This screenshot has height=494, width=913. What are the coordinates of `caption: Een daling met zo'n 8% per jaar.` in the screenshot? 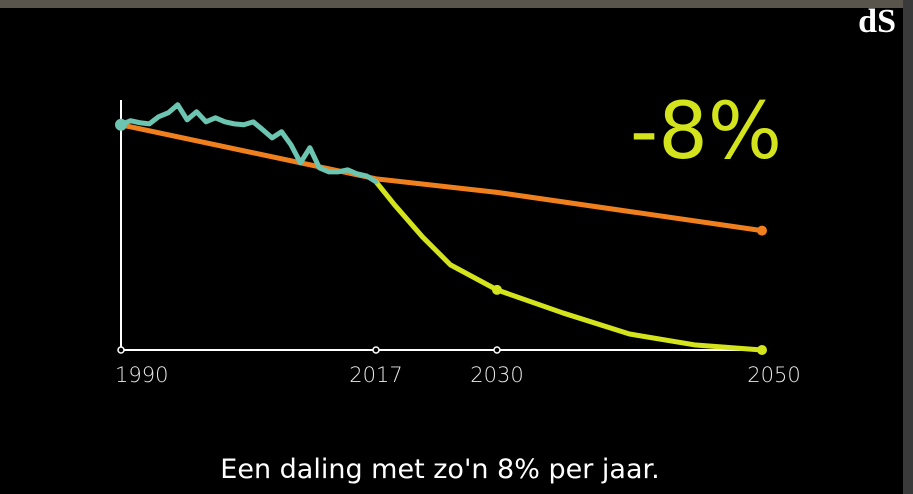 It's located at (439, 469).